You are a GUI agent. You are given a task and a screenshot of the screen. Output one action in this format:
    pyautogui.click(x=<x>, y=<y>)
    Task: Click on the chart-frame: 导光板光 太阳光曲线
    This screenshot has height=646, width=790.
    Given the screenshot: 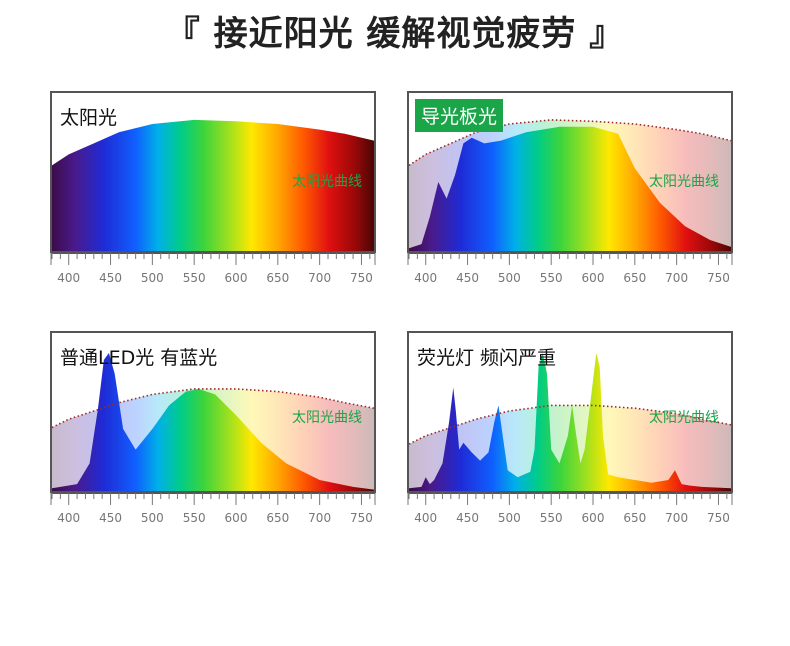 What is the action you would take?
    pyautogui.click(x=570, y=172)
    